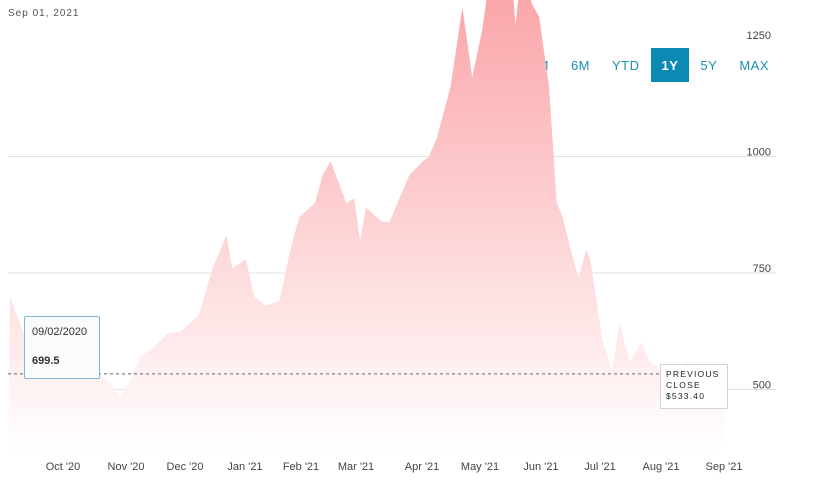 The image size is (825, 496). Describe the element at coordinates (46, 361) in the screenshot. I see `tooltip-value: 699.5` at that location.